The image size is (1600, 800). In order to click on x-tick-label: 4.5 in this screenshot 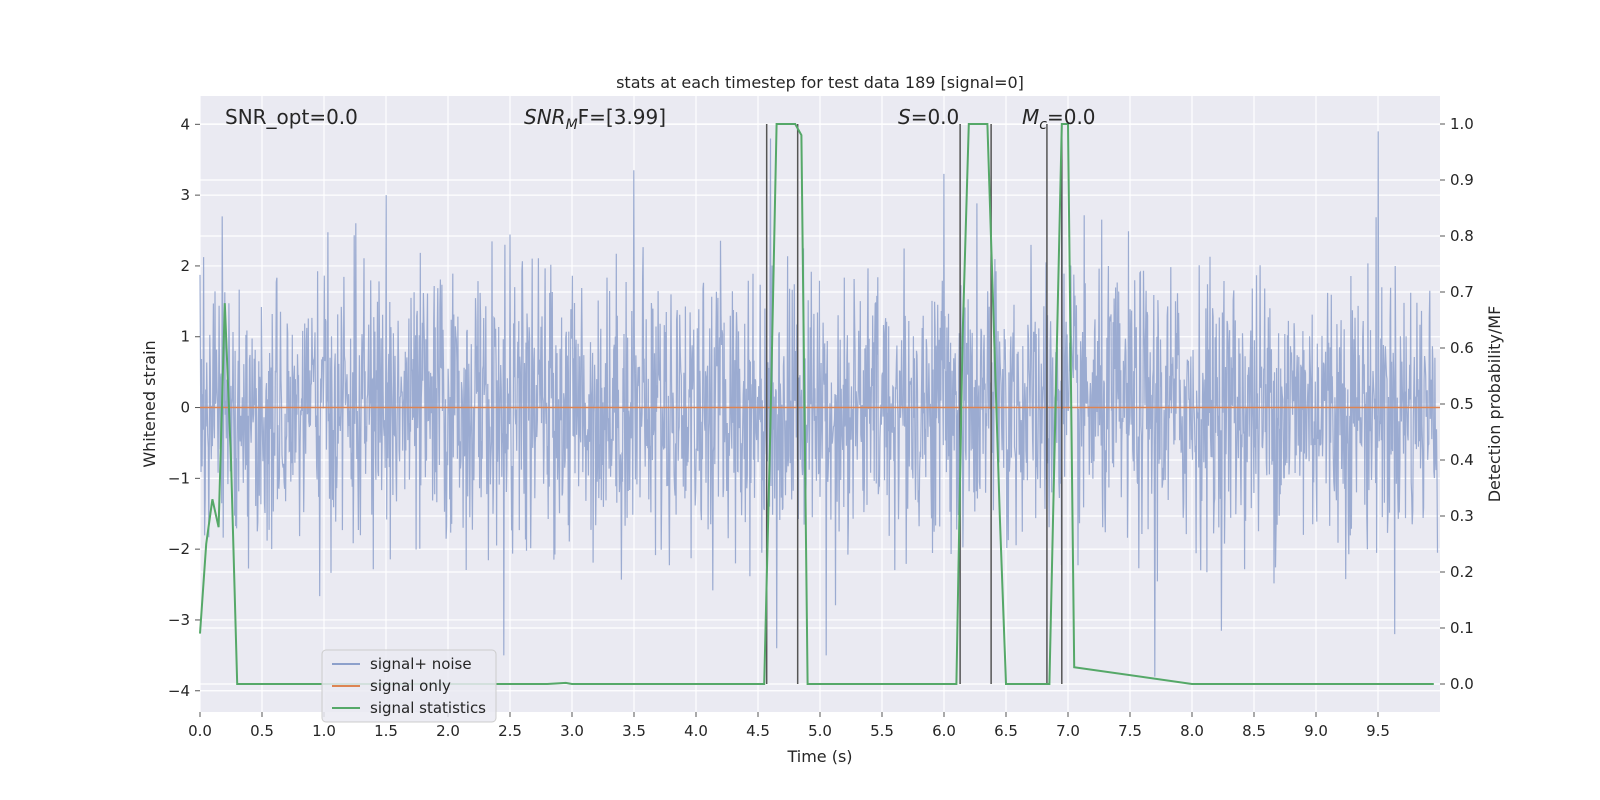, I will do `click(758, 731)`.